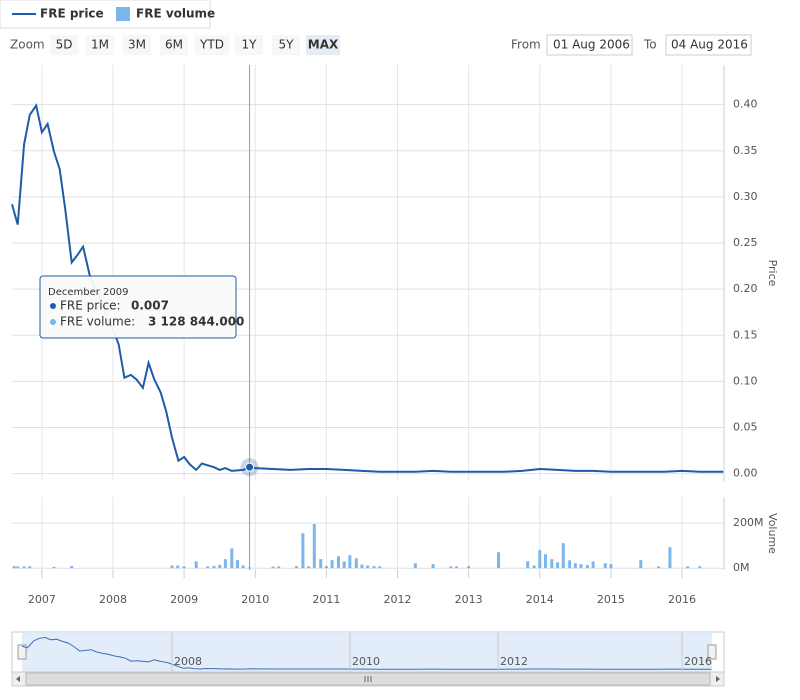 This screenshot has width=800, height=700. Describe the element at coordinates (745, 196) in the screenshot. I see `y-tick-label: 0.30` at that location.